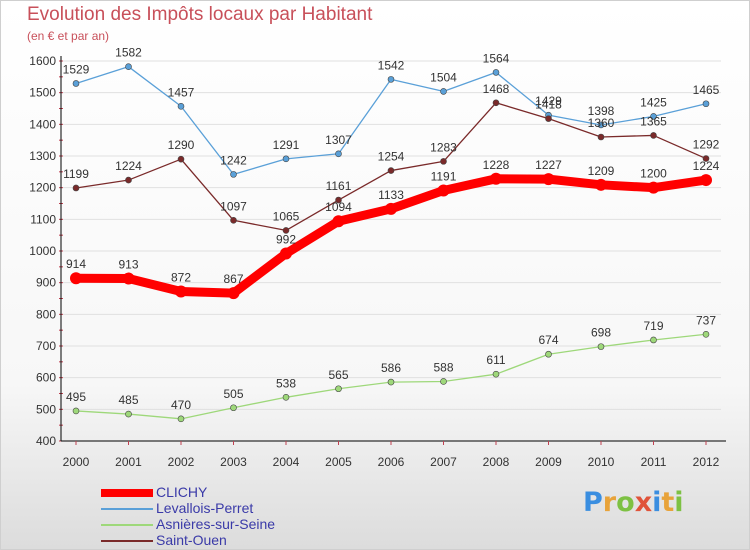 The width and height of the screenshot is (750, 550). Describe the element at coordinates (548, 165) in the screenshot. I see `data-label: 1227` at that location.